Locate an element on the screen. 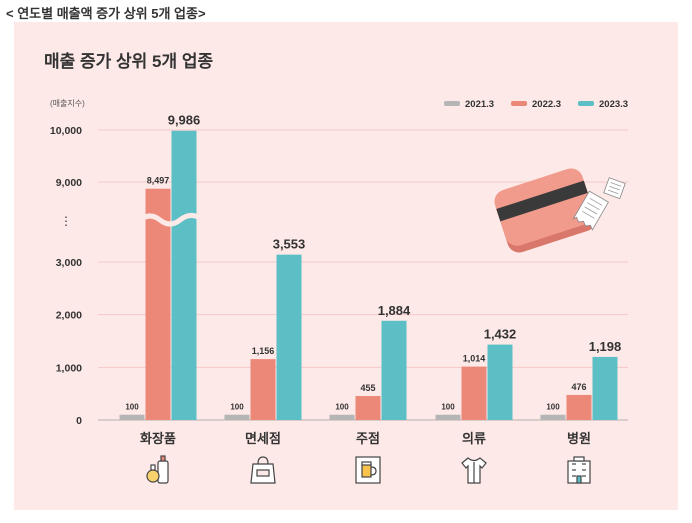 The width and height of the screenshot is (692, 523). hospital-building-icon is located at coordinates (579, 470).